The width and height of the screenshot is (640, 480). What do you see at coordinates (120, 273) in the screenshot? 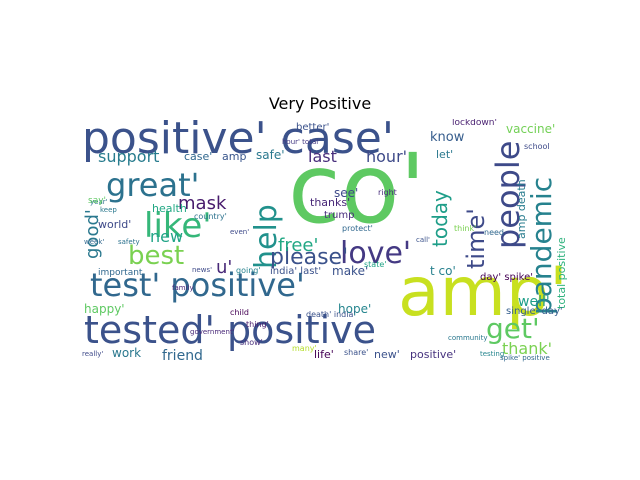
I see `word: important` at bounding box center [120, 273].